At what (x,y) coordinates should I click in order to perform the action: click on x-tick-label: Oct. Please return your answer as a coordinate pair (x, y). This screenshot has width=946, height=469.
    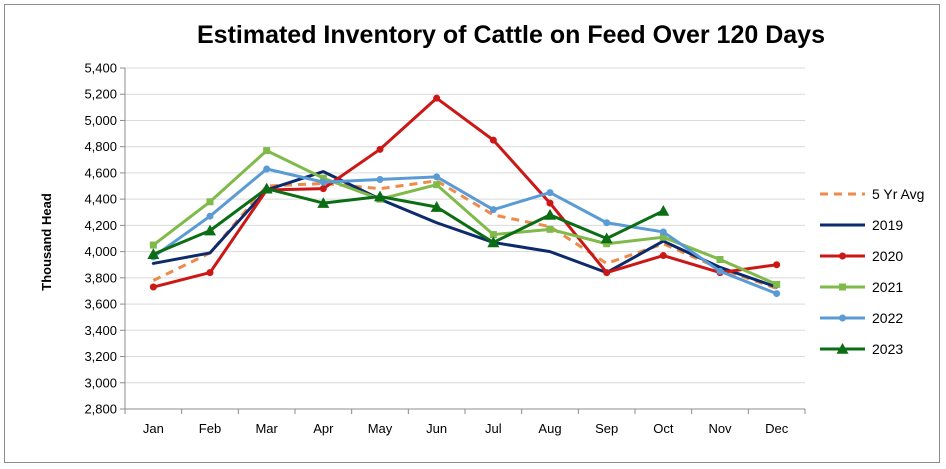
    Looking at the image, I should click on (663, 428).